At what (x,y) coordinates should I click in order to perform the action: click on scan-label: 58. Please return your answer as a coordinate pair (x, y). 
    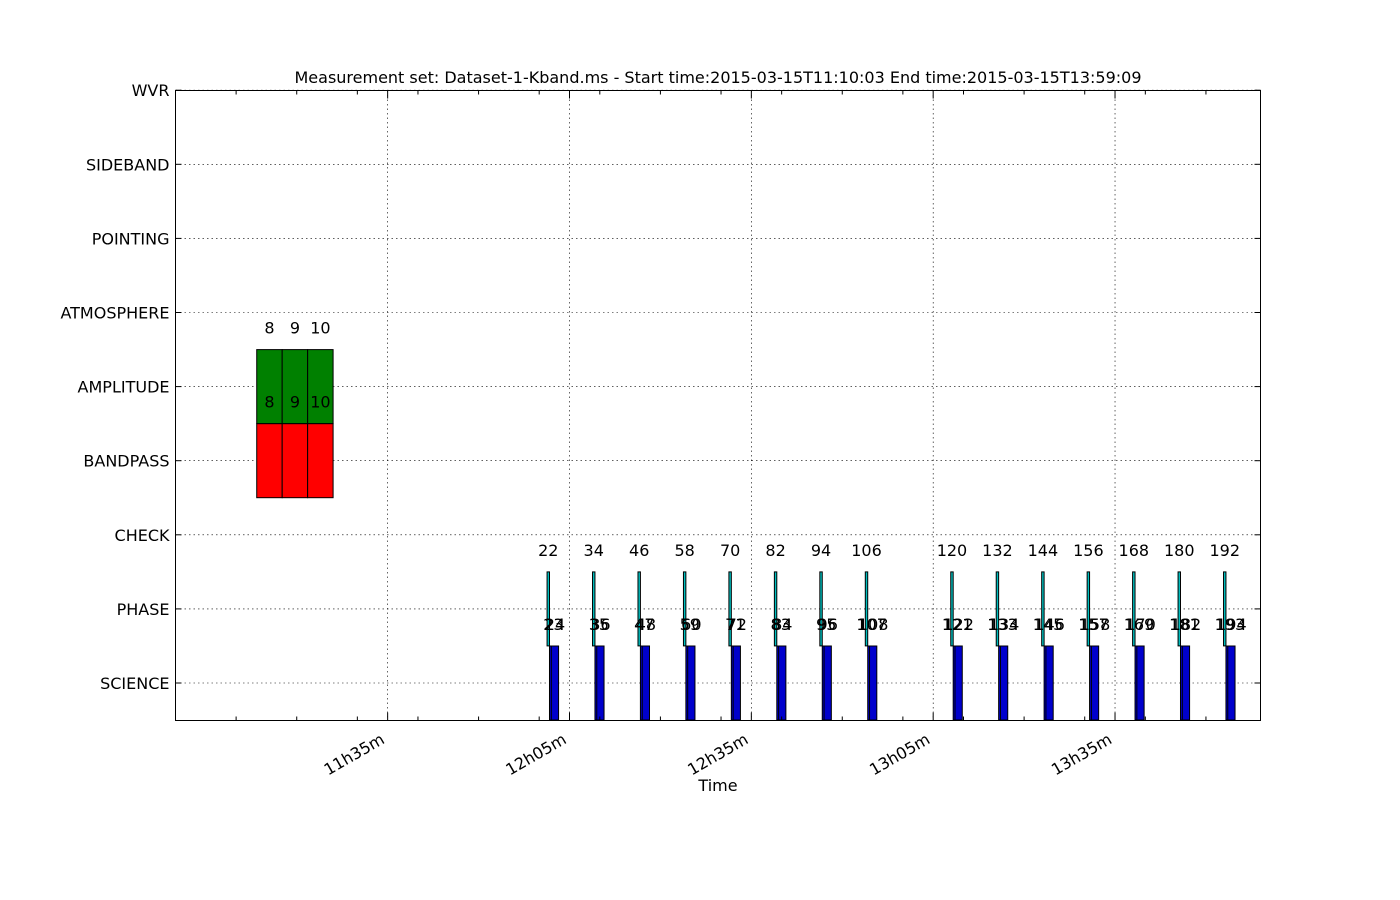
    Looking at the image, I should click on (684, 550).